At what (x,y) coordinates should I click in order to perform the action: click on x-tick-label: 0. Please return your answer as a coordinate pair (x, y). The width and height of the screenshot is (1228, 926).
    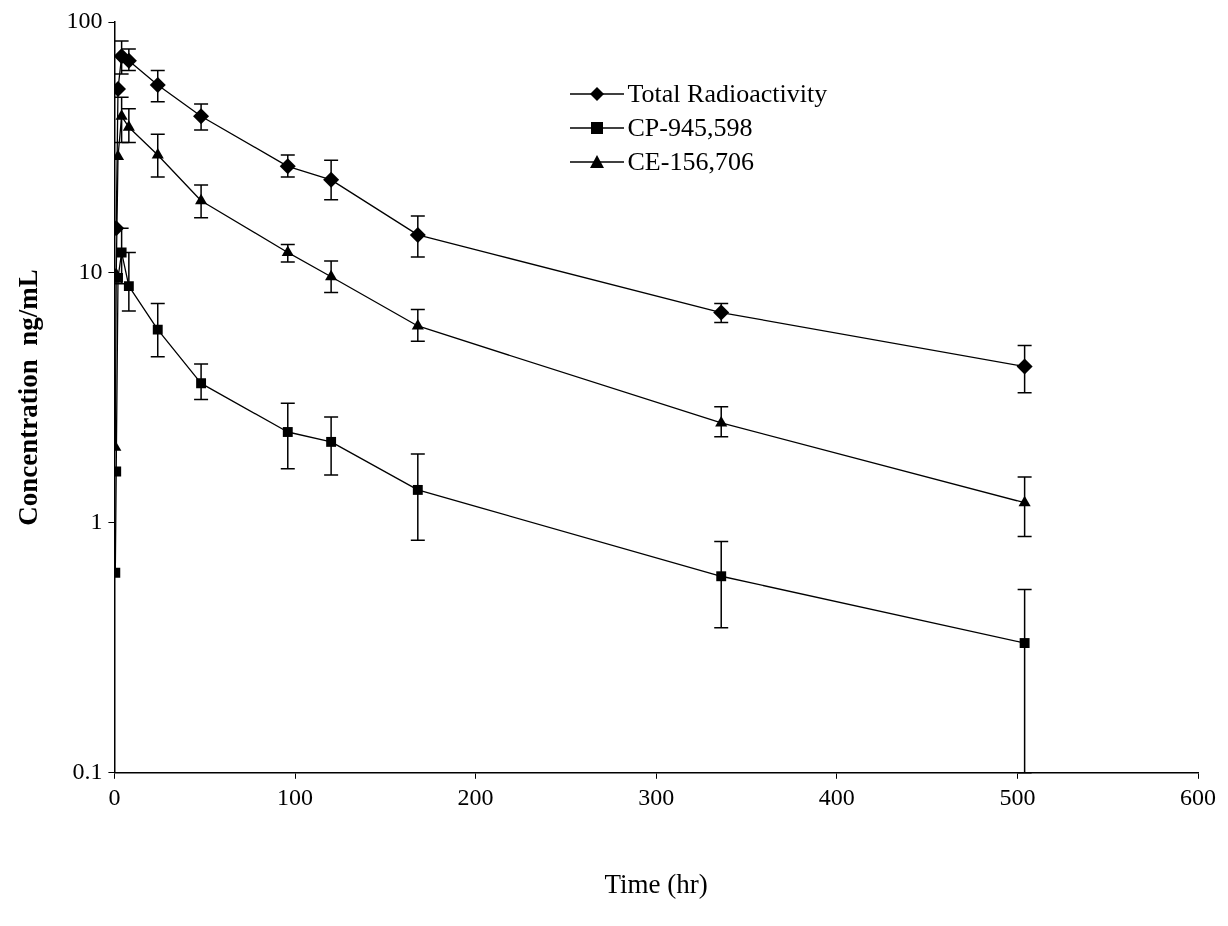
    Looking at the image, I should click on (114, 797).